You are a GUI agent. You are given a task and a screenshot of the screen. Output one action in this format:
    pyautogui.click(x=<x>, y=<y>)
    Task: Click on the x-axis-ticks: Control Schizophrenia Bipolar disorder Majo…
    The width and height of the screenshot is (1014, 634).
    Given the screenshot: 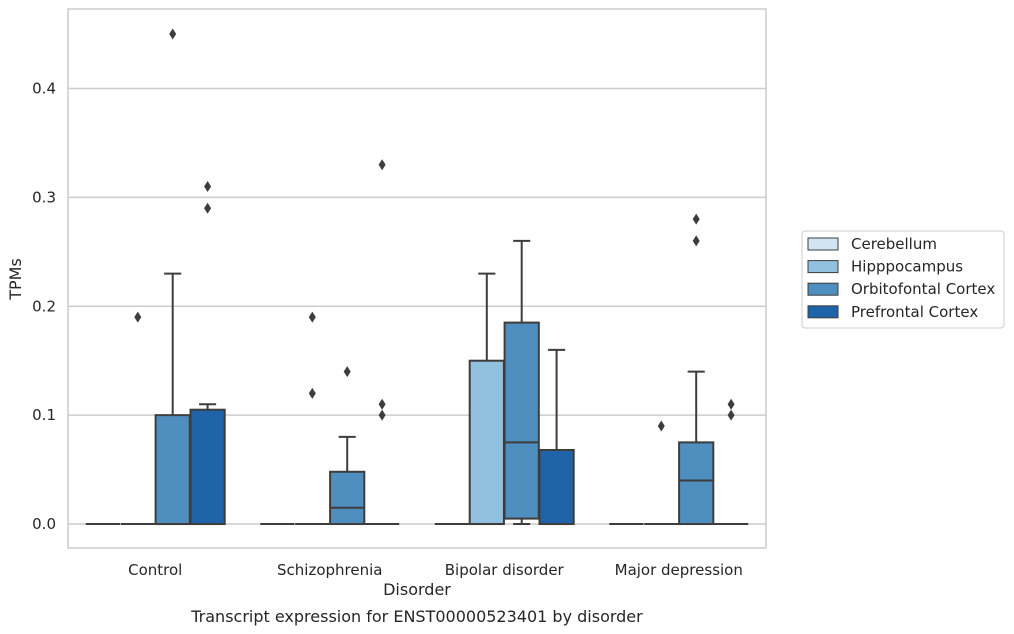 What is the action you would take?
    pyautogui.click(x=435, y=570)
    